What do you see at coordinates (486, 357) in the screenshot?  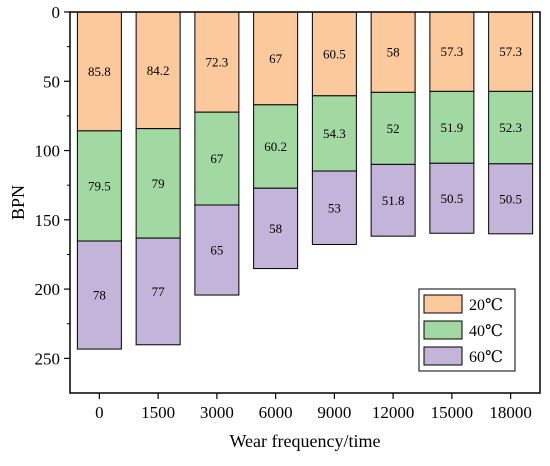 I see `legend-label-3: 60℃` at bounding box center [486, 357].